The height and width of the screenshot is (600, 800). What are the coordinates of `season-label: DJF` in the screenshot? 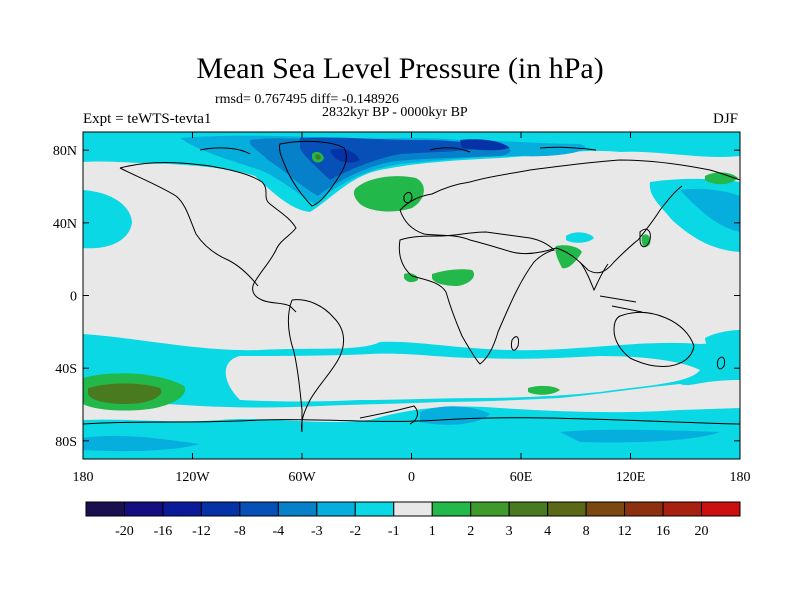 It's located at (726, 119).